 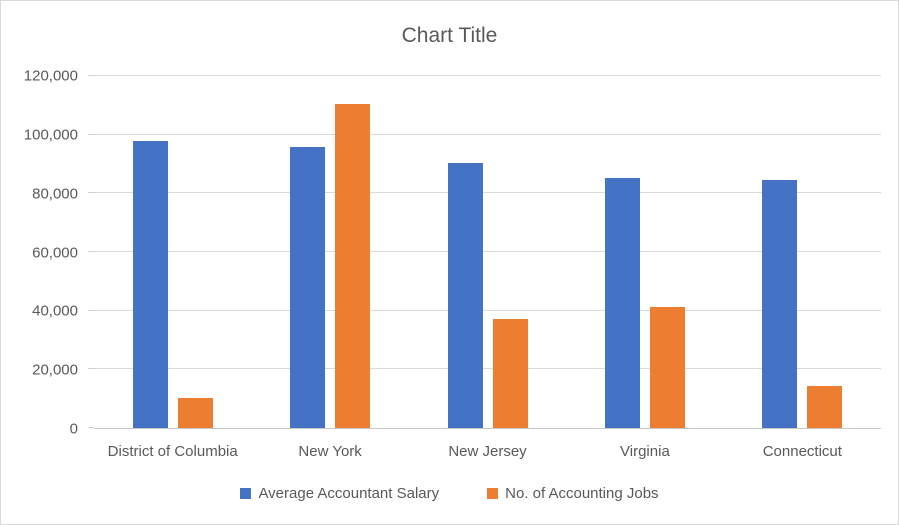 I want to click on y-tick-label: 100,000, so click(x=50, y=135).